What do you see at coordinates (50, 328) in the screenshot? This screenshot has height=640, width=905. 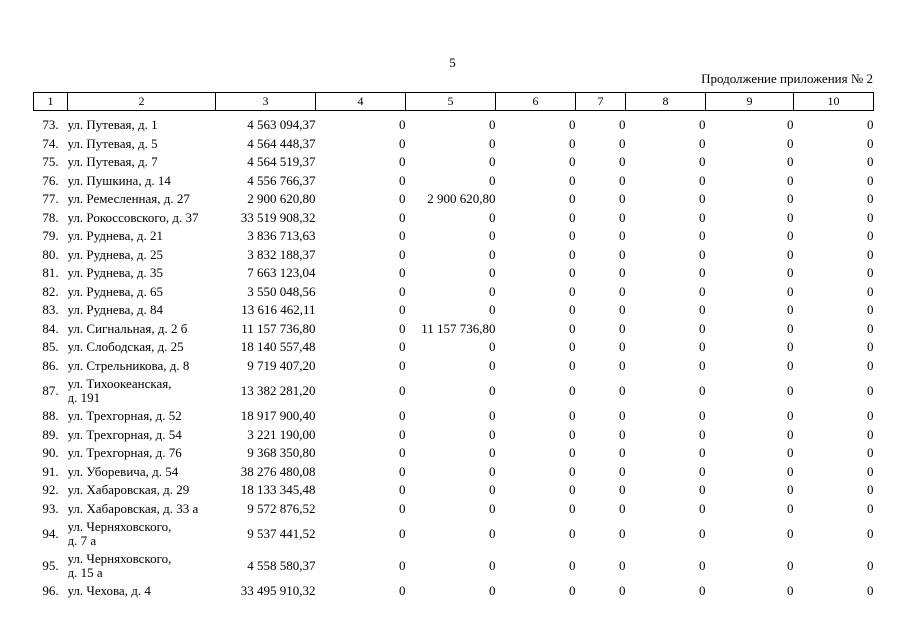 I see `cell-row-number: 84.` at bounding box center [50, 328].